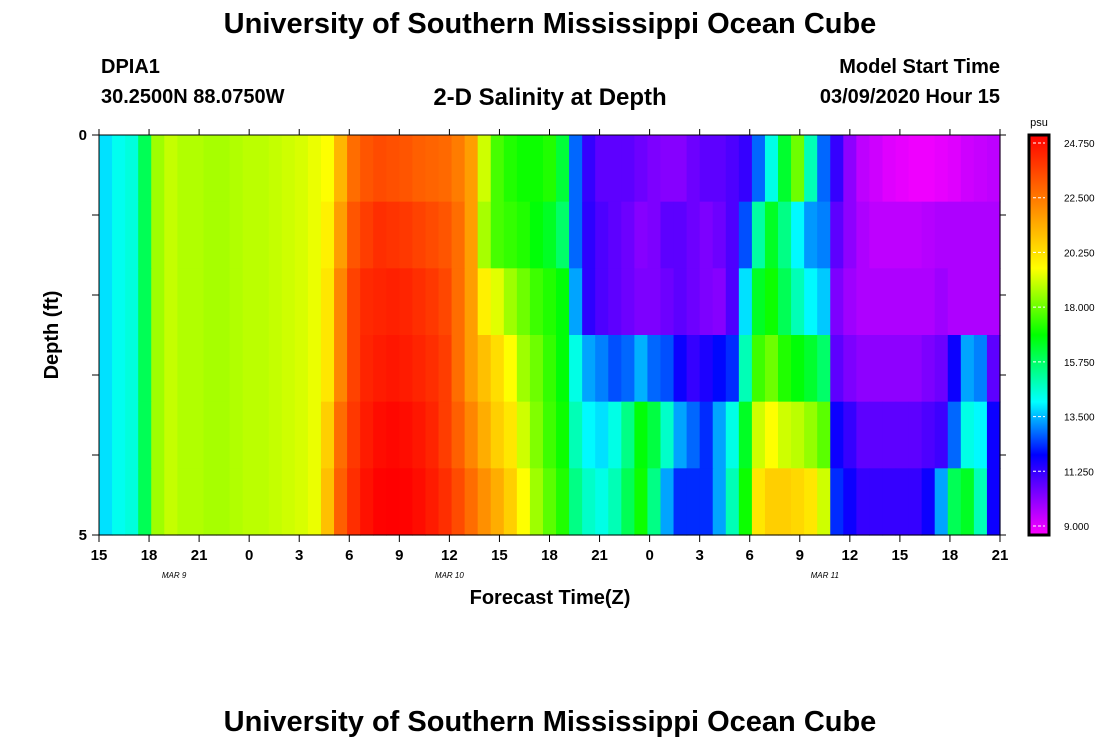  I want to click on chart-subtitle: 2-D Salinity at Depth, so click(550, 97).